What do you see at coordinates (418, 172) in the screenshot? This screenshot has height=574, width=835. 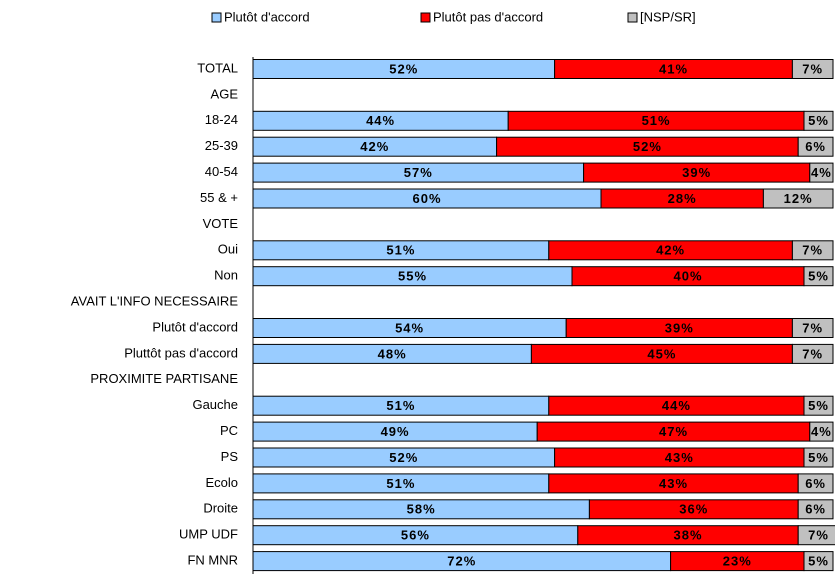 I see `value-label: 57%` at bounding box center [418, 172].